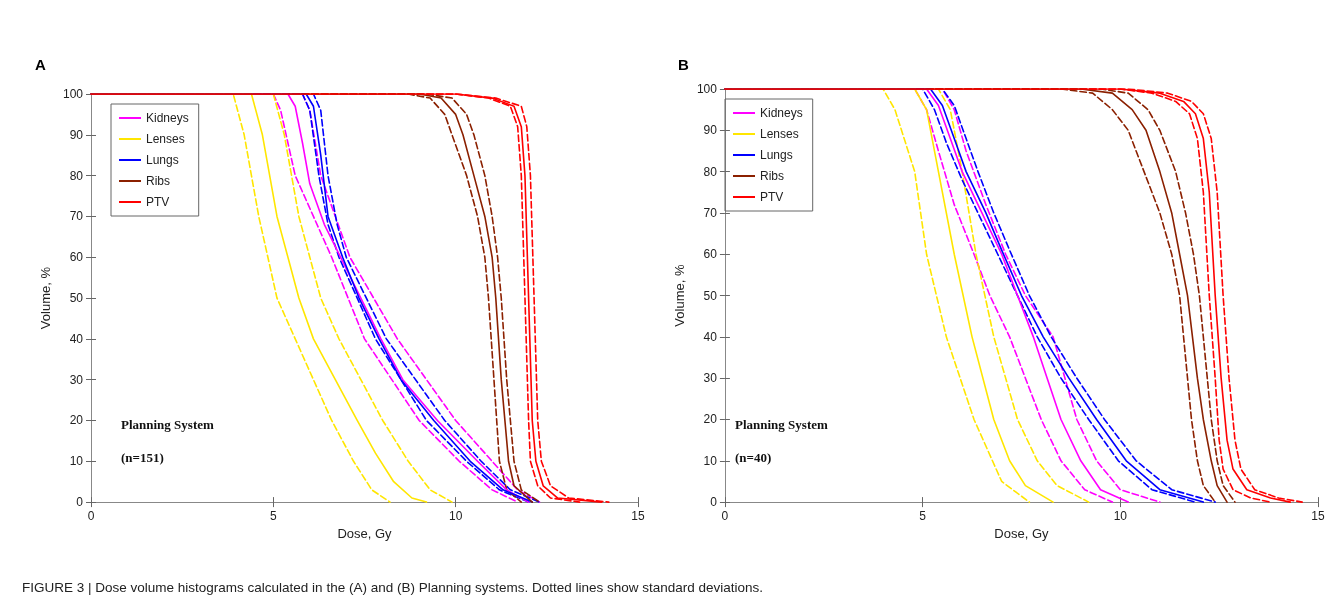  What do you see at coordinates (40, 64) in the screenshot?
I see `chart-title: A` at bounding box center [40, 64].